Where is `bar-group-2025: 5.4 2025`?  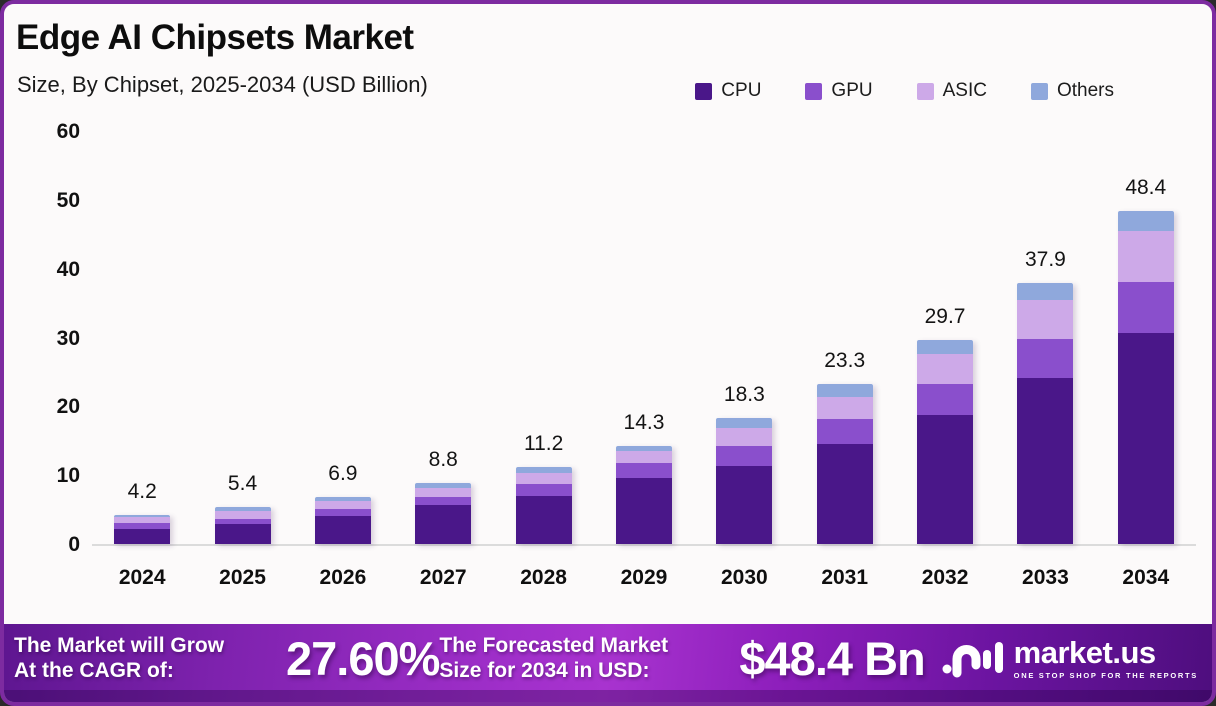
bar-group-2025: 5.4 2025 is located at coordinates (242, 361).